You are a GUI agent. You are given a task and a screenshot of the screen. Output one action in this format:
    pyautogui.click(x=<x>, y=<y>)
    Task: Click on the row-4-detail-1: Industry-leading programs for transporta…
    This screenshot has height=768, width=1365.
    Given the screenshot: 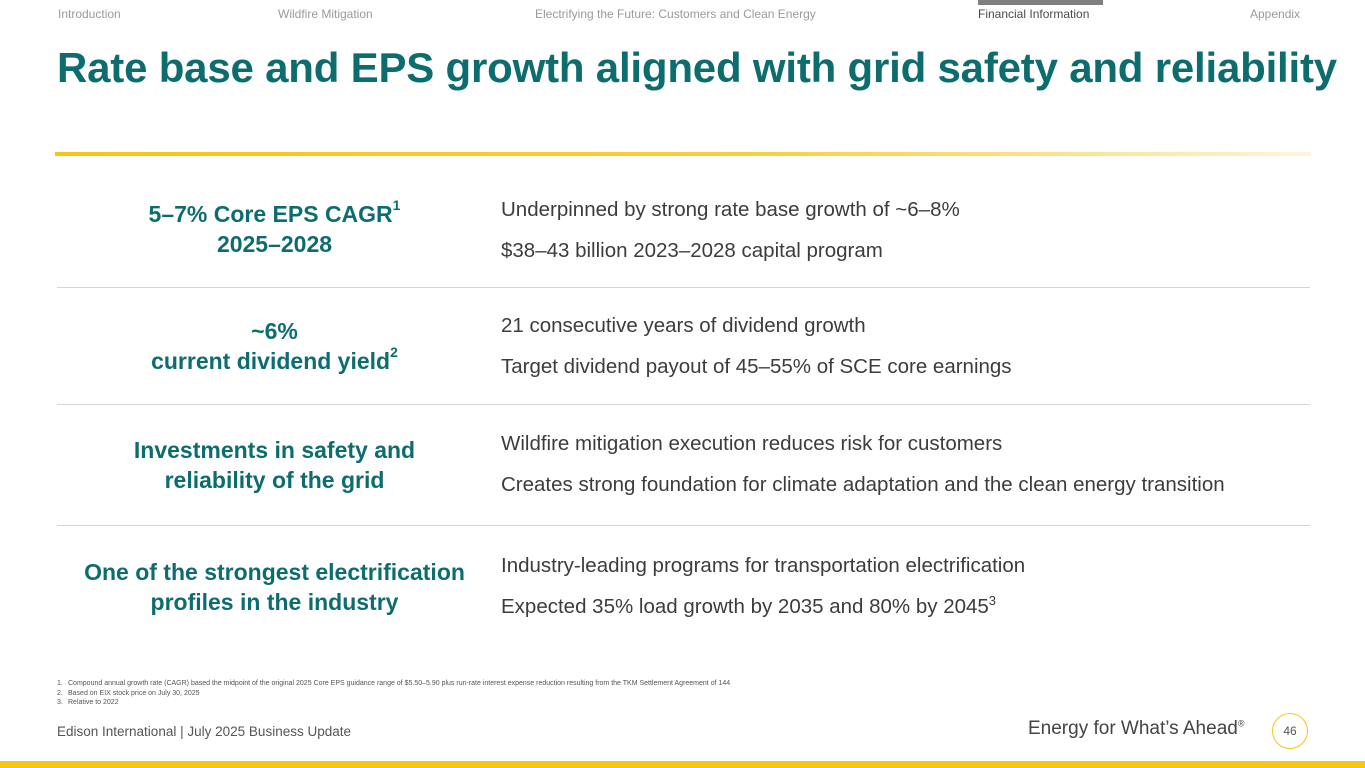 What is the action you would take?
    pyautogui.click(x=763, y=565)
    